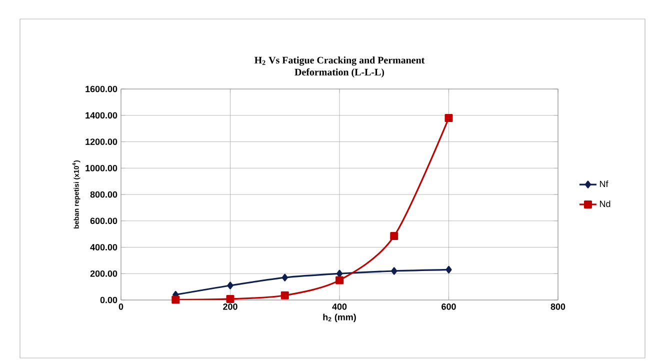  What do you see at coordinates (102, 168) in the screenshot?
I see `y-tick-label: 1000.00` at bounding box center [102, 168].